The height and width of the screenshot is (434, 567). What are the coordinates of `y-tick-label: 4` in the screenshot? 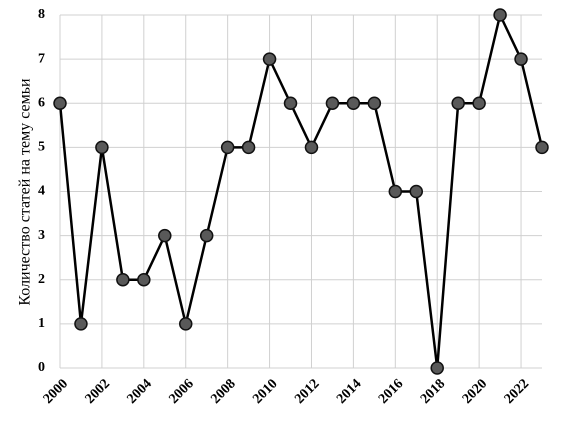 It's located at (41, 191).